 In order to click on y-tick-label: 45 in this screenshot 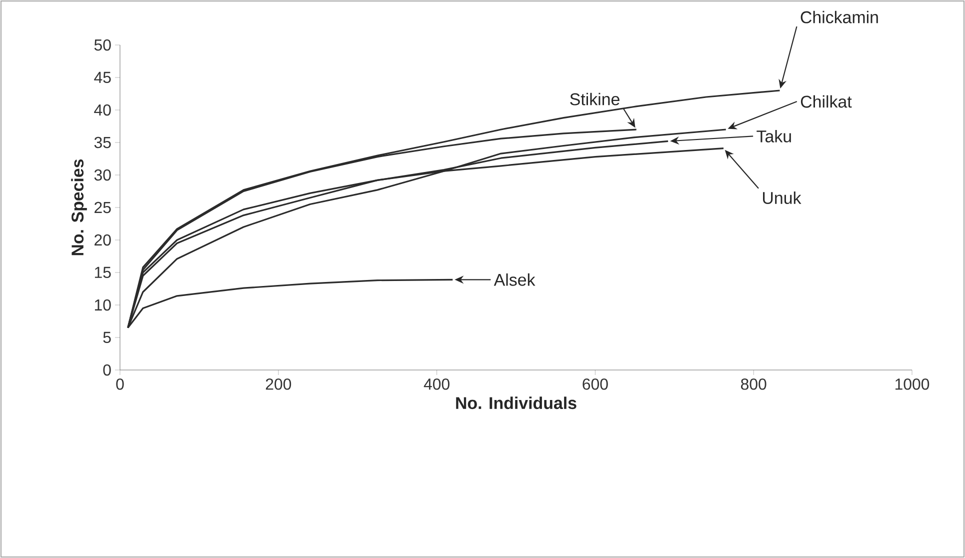, I will do `click(102, 78)`.